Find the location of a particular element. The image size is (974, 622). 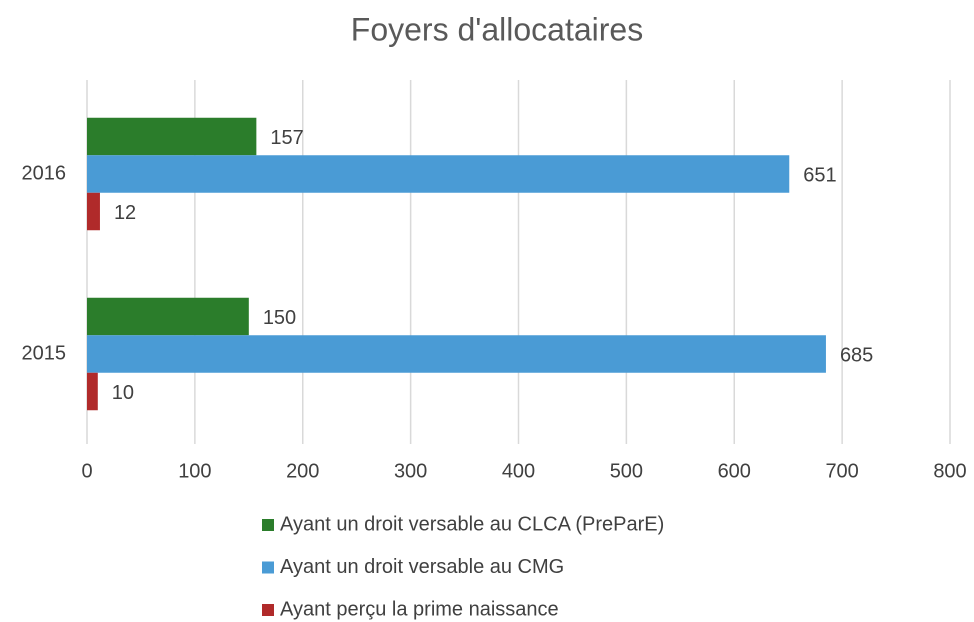

data-label: 12 is located at coordinates (125, 213).